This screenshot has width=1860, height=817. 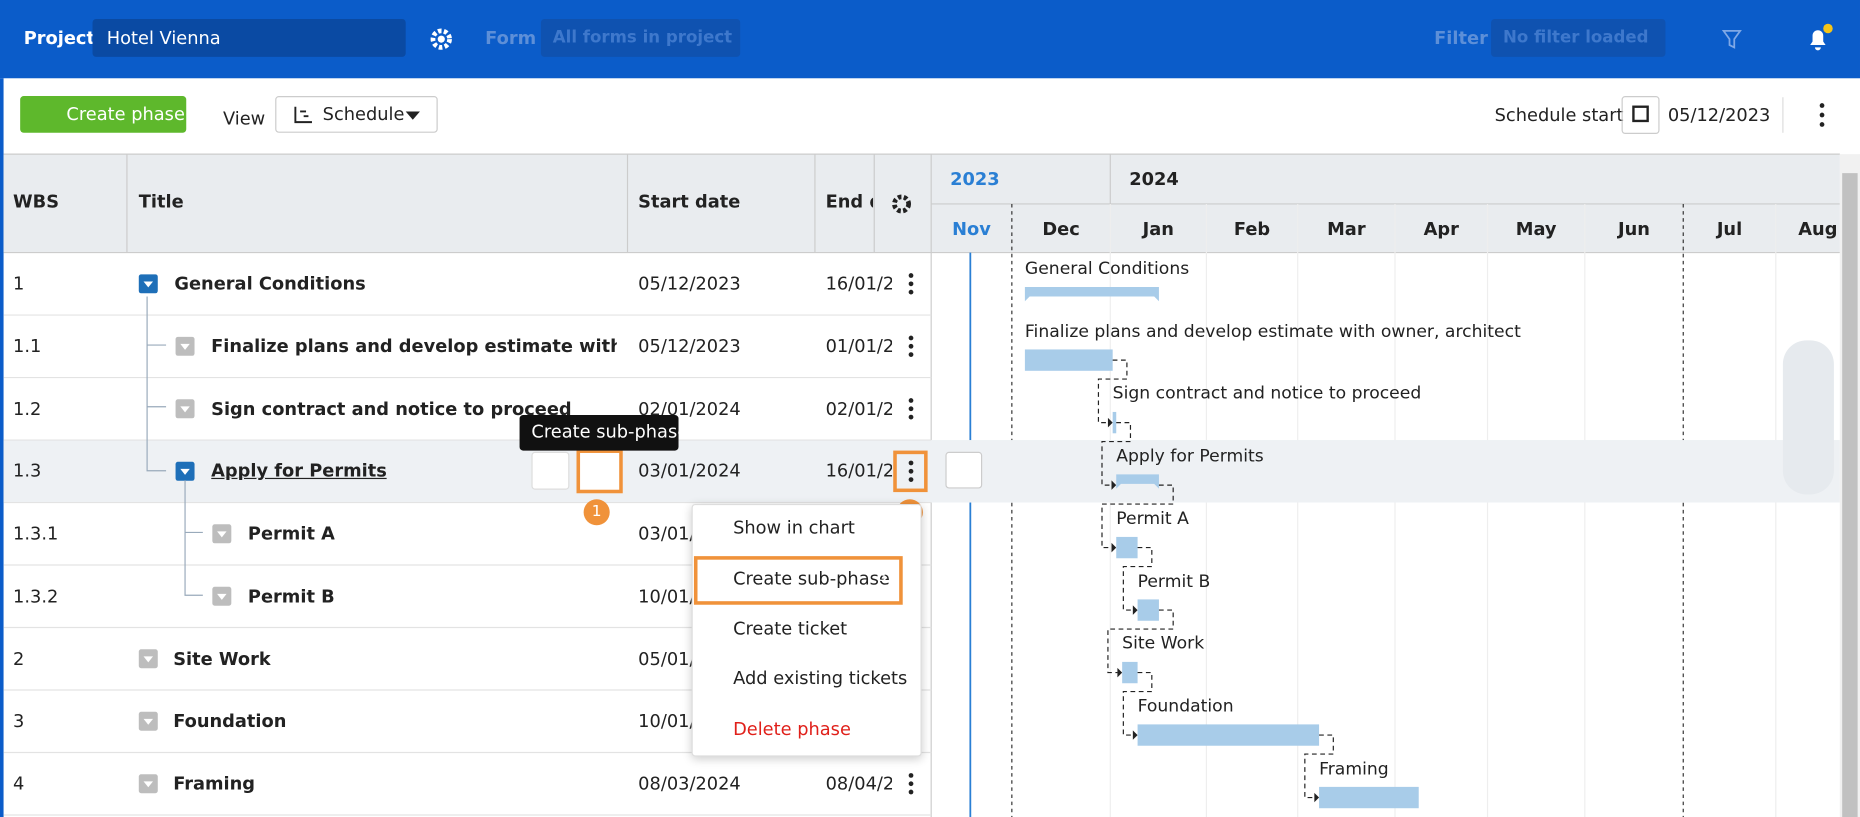 I want to click on month: May, so click(x=1536, y=229).